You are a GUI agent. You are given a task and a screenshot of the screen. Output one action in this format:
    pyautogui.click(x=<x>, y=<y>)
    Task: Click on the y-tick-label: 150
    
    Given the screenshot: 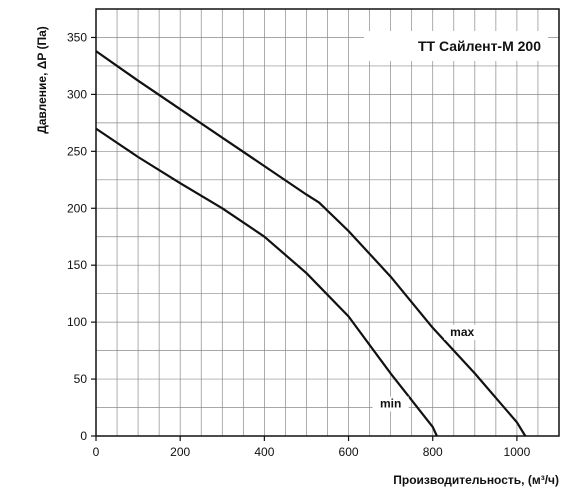 What is the action you would take?
    pyautogui.click(x=77, y=265)
    